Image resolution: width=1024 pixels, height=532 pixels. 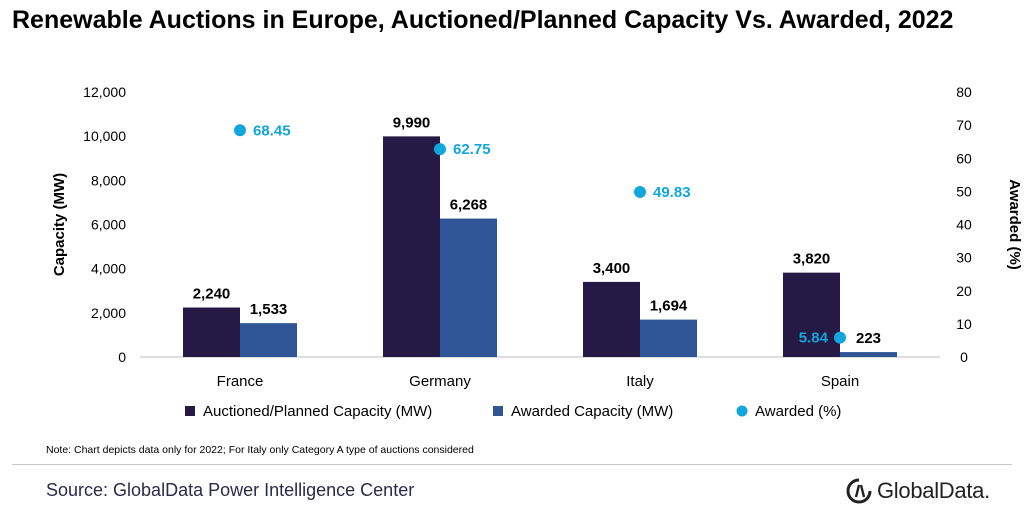 What do you see at coordinates (964, 191) in the screenshot?
I see `y2-tick-label: 50` at bounding box center [964, 191].